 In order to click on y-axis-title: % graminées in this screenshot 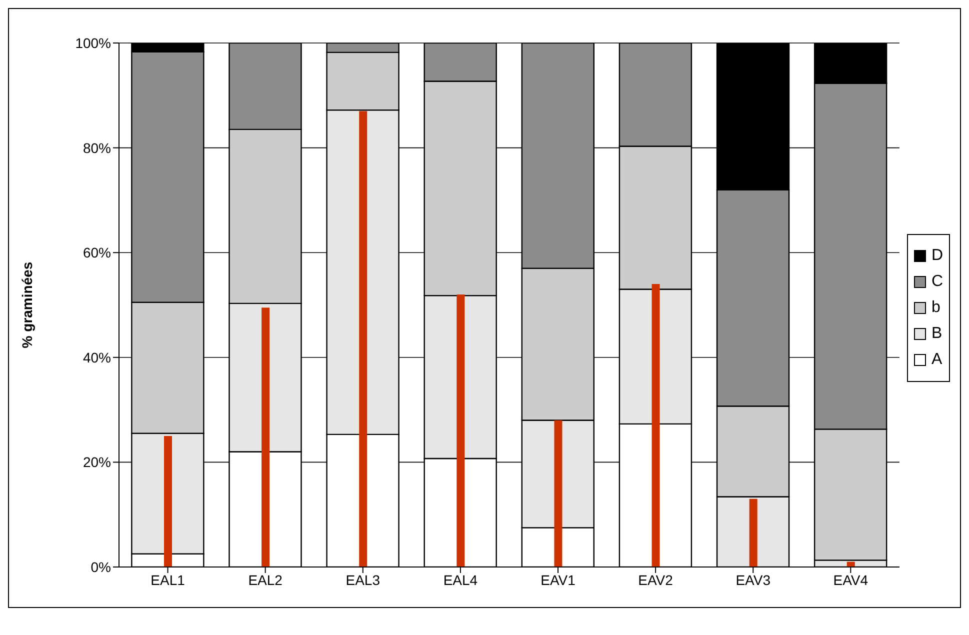, I will do `click(26, 305)`.